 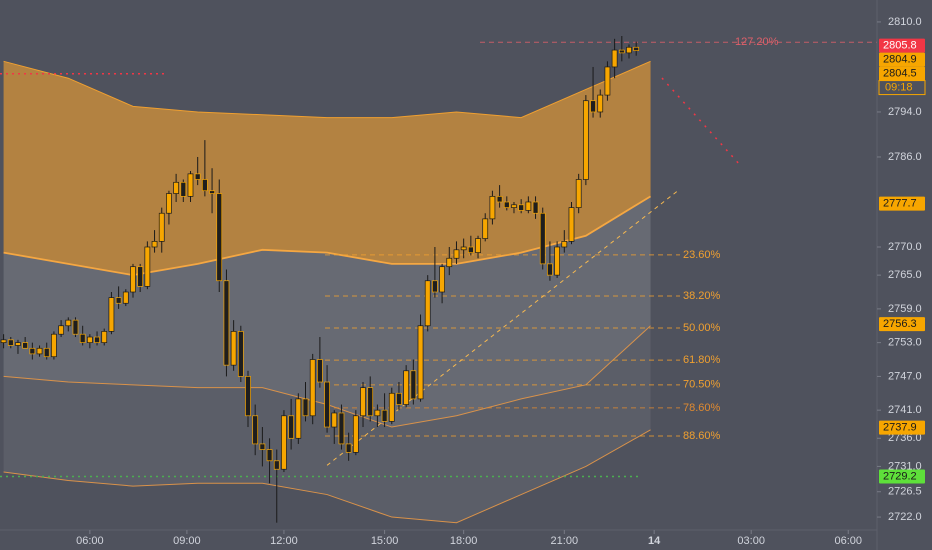 I want to click on band-line, so click(x=327, y=476).